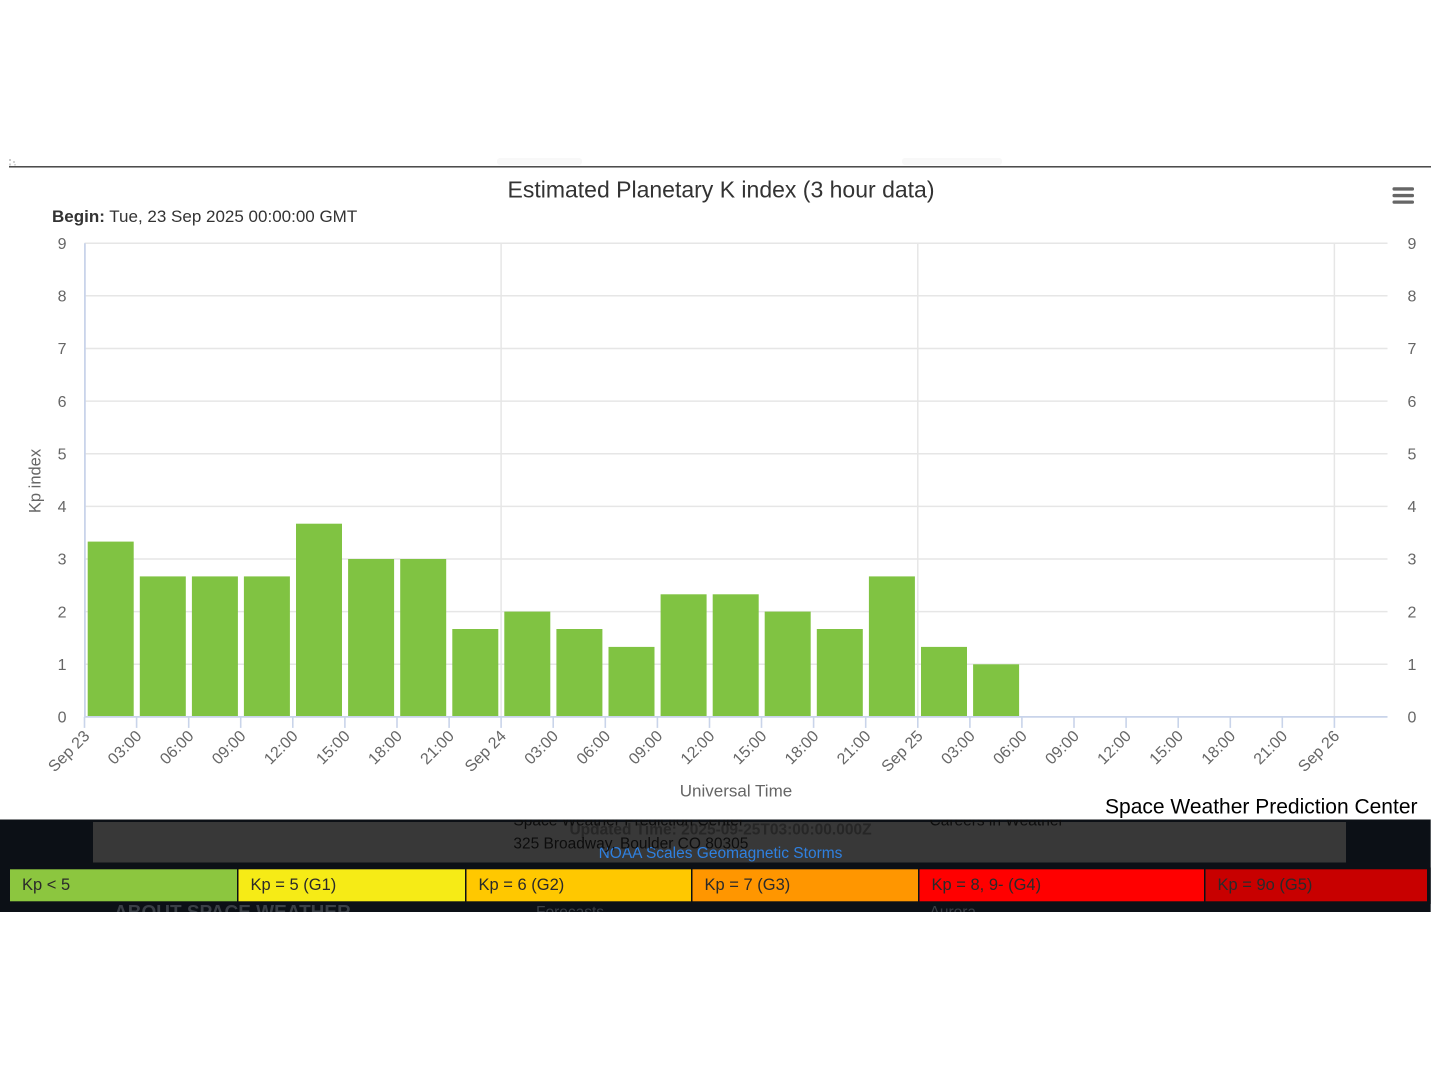 This screenshot has width=1440, height=1080. Describe the element at coordinates (46, 885) in the screenshot. I see `svg-text: Kp < 5` at that location.